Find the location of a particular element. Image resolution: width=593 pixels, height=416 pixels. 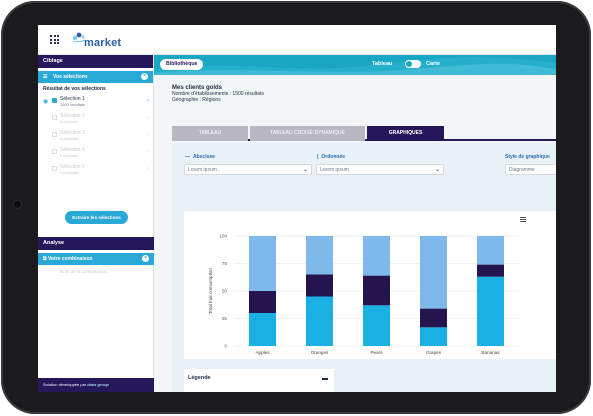

combination-label: Votre combinaison is located at coordinates (70, 259).